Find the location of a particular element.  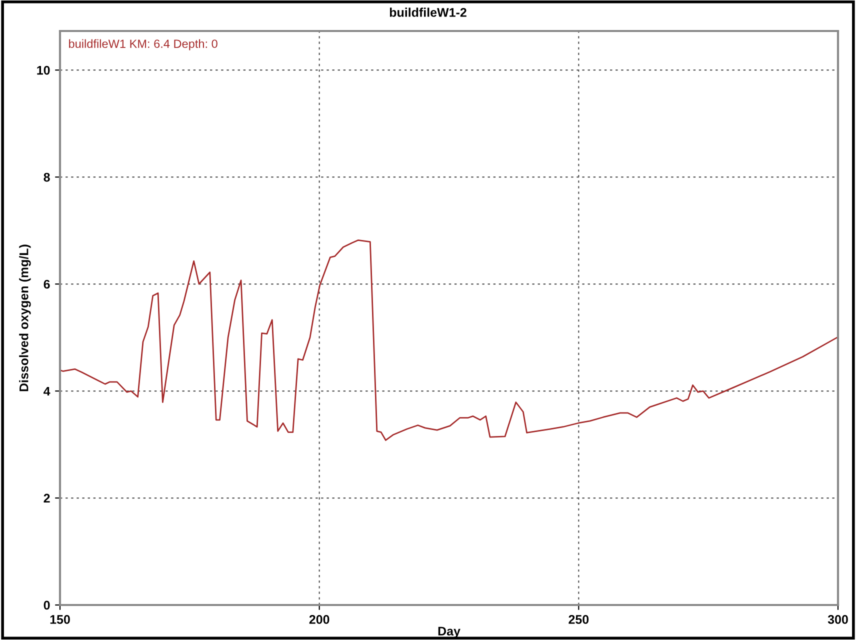

y-tick-label: 0 is located at coordinates (47, 605).